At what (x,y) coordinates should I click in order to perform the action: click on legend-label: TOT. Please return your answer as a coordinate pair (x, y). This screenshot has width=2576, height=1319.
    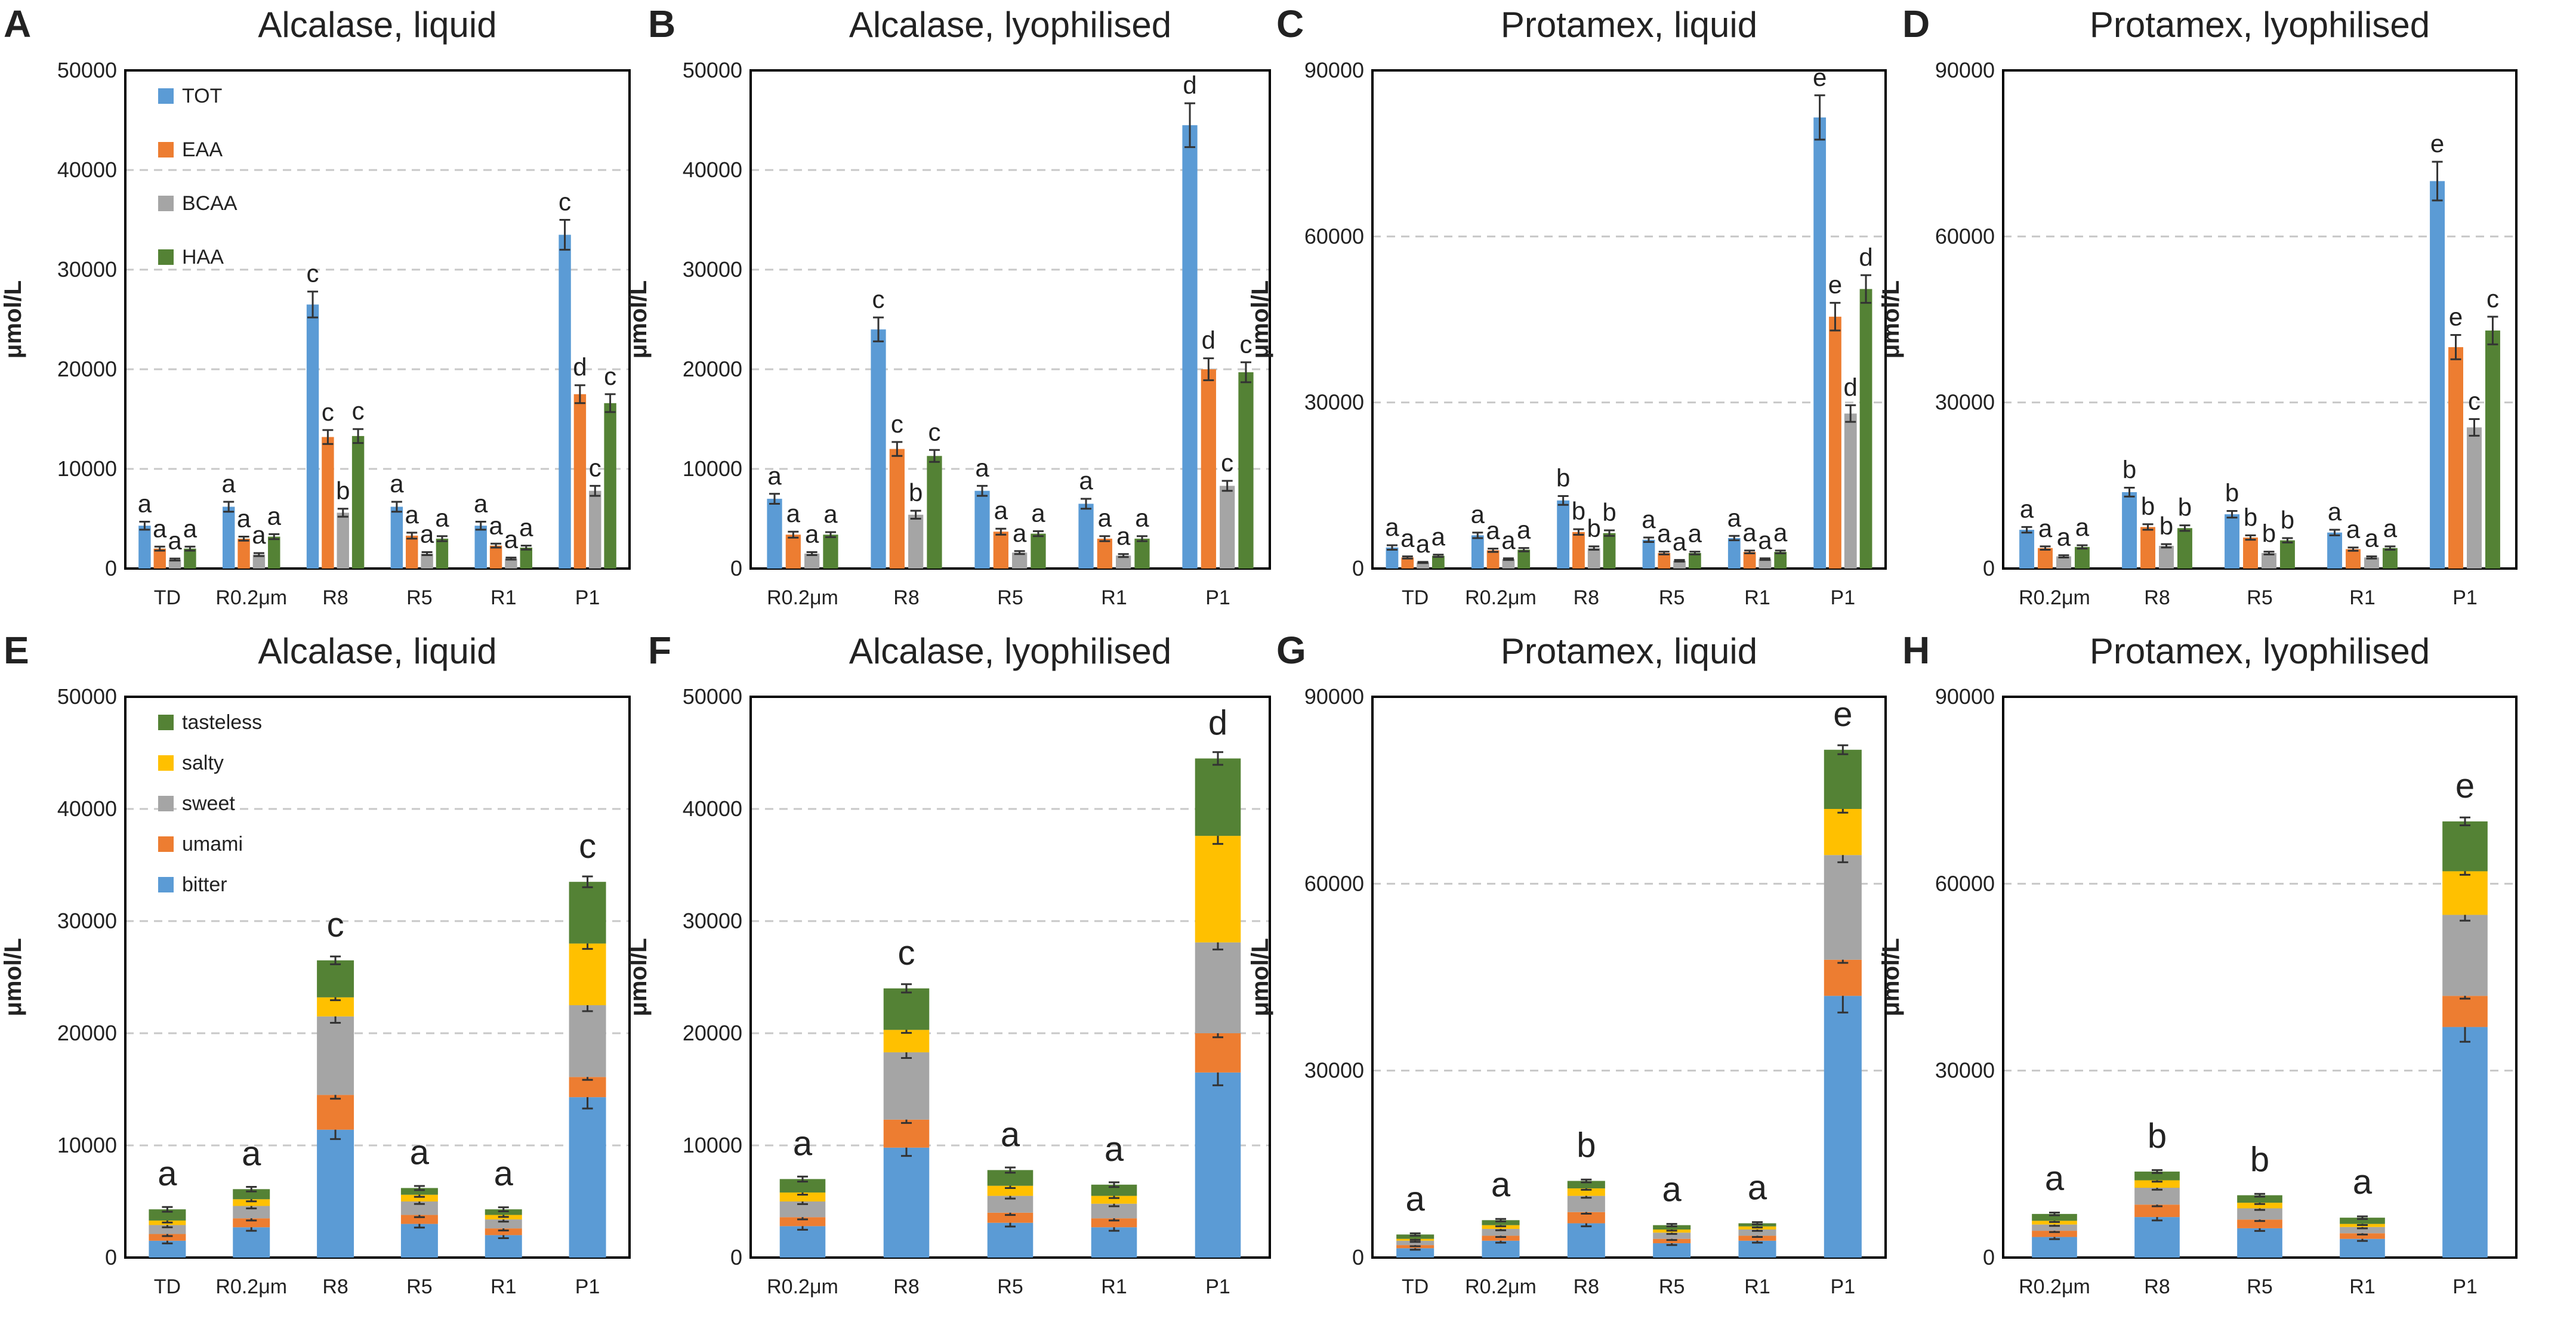
    Looking at the image, I should click on (202, 96).